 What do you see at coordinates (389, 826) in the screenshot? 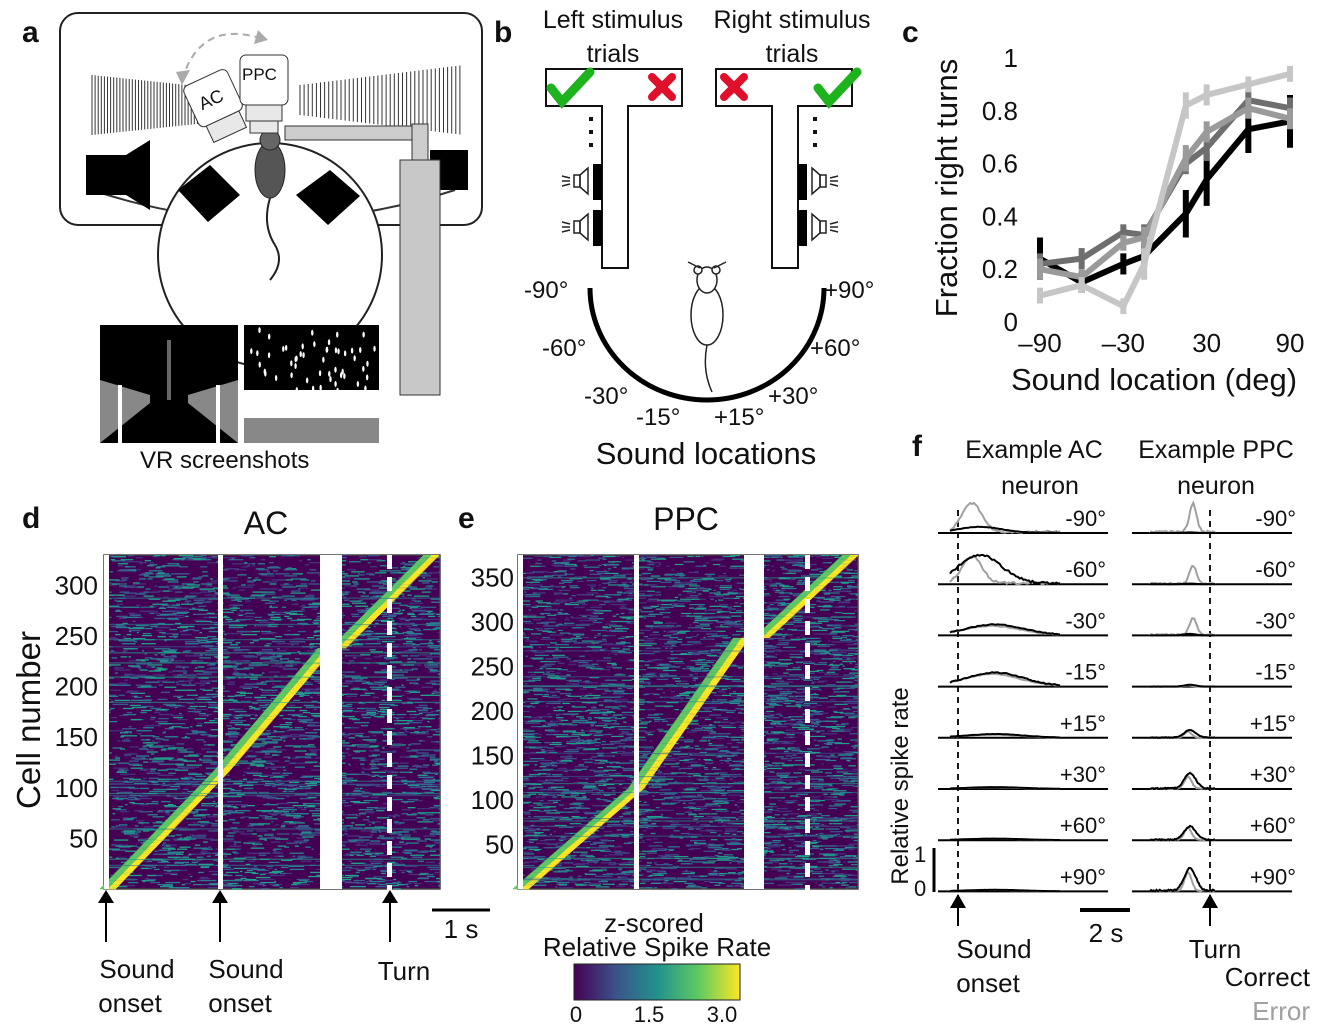
I see `event-marker-dashed` at bounding box center [389, 826].